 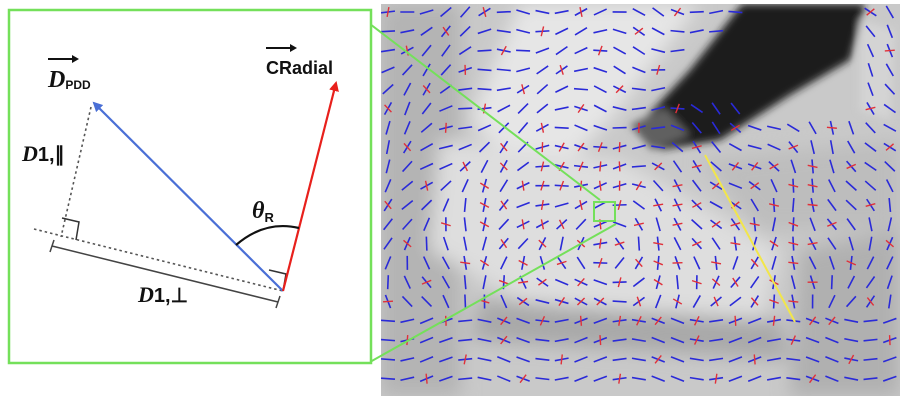 What do you see at coordinates (604, 211) in the screenshot?
I see `zoom-source-box` at bounding box center [604, 211].